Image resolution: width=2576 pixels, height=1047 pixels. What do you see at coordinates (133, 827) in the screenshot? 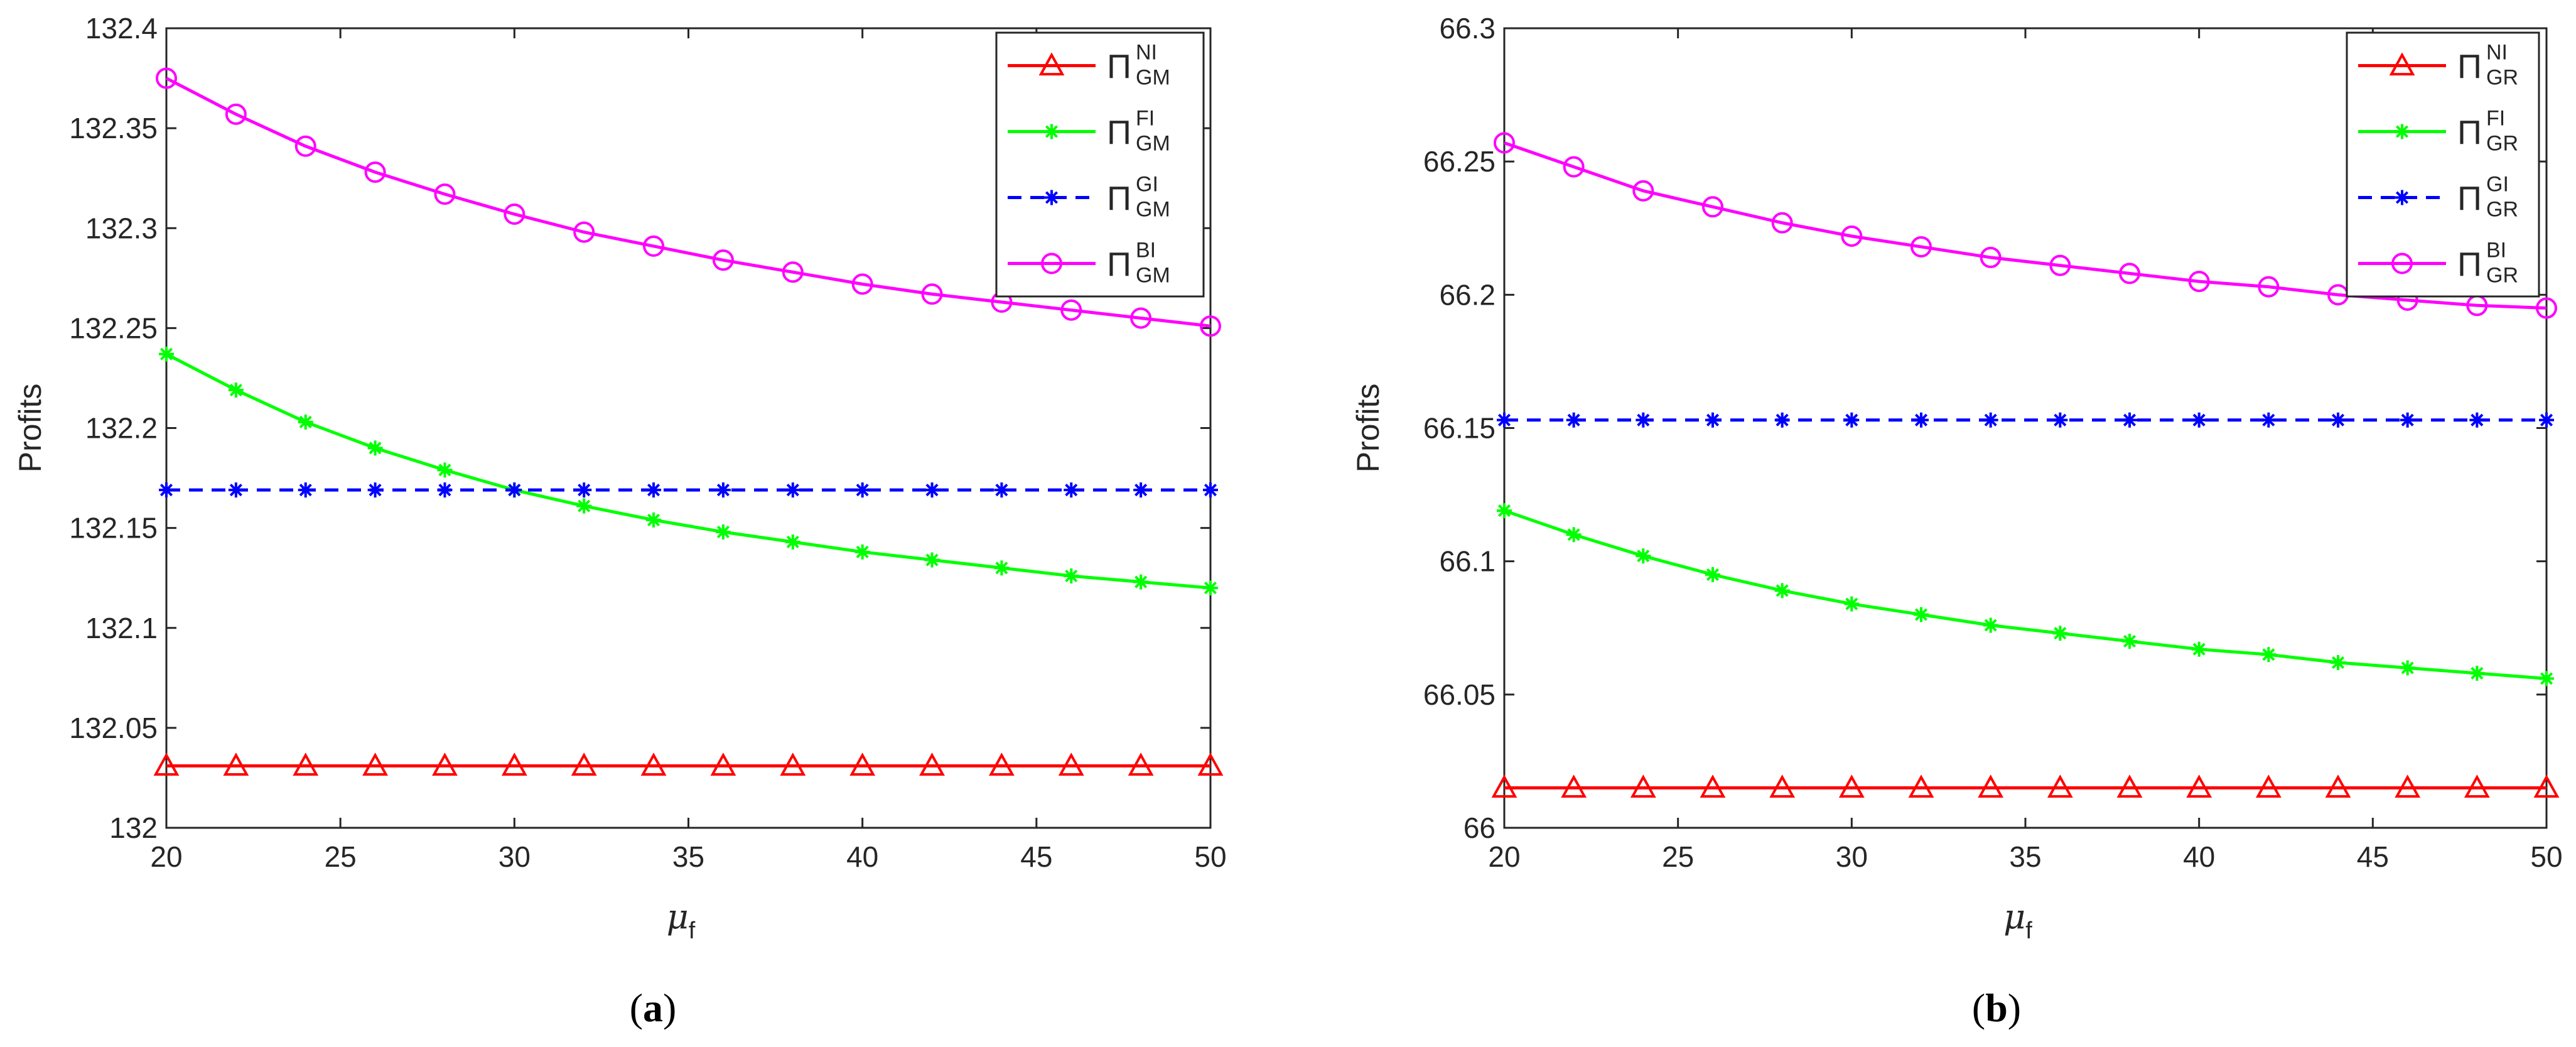
I see `y-tick-label: 132` at bounding box center [133, 827].